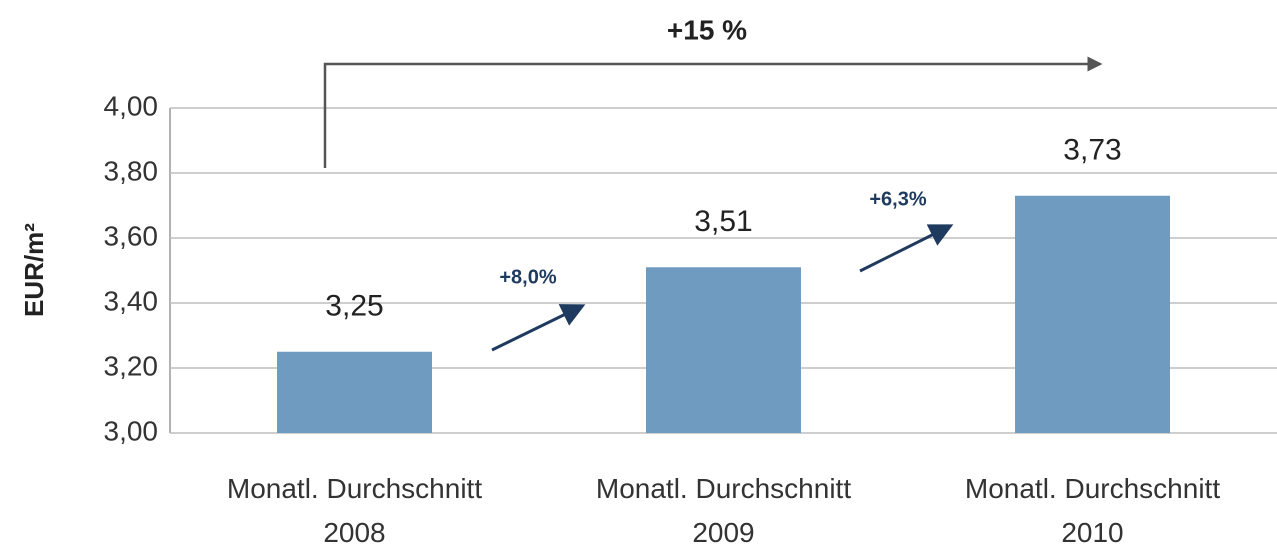 The height and width of the screenshot is (550, 1277). Describe the element at coordinates (713, 112) in the screenshot. I see `total-arrow` at that location.